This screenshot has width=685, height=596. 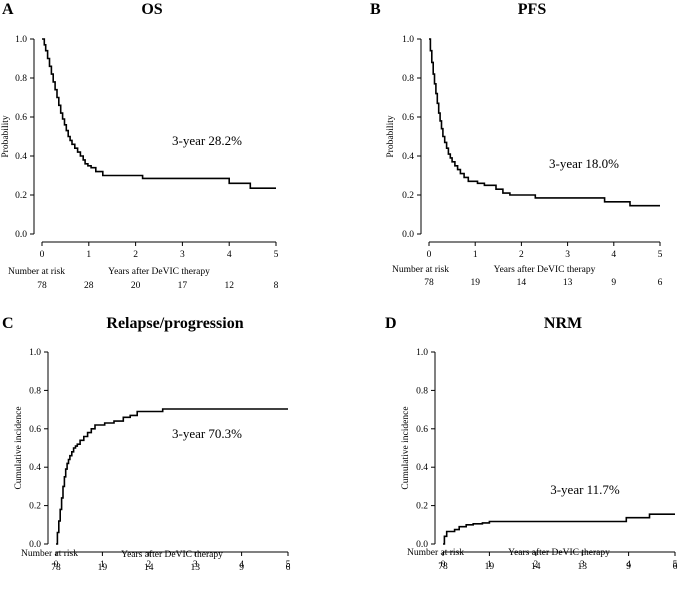 I want to click on panel-title: Relapse/progression, so click(x=174, y=323).